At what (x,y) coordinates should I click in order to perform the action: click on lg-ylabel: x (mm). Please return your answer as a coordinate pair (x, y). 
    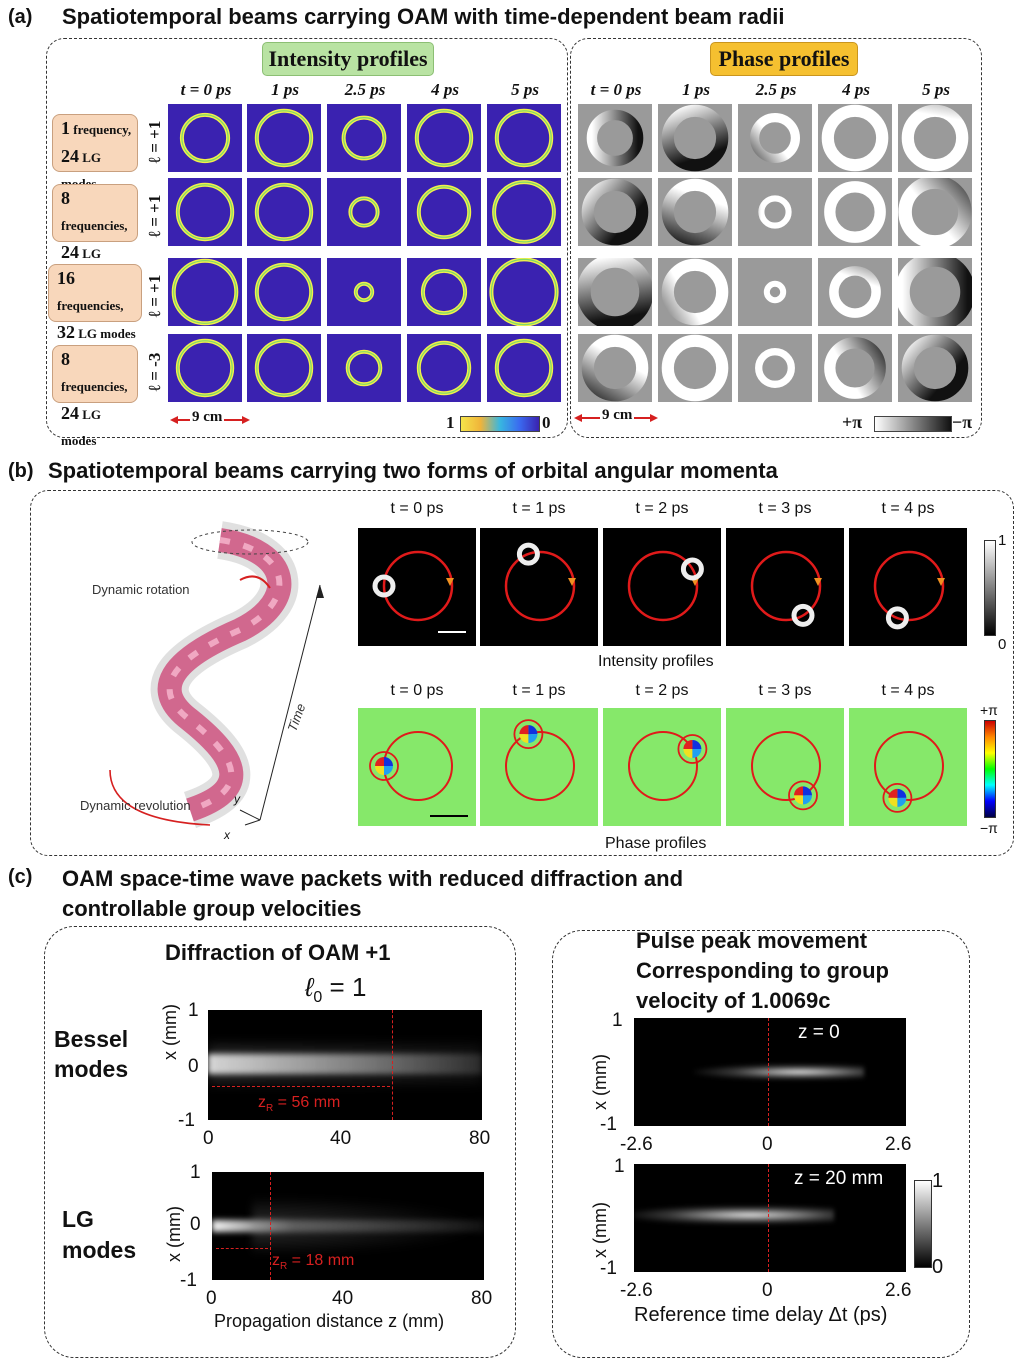
    Looking at the image, I should click on (174, 1234).